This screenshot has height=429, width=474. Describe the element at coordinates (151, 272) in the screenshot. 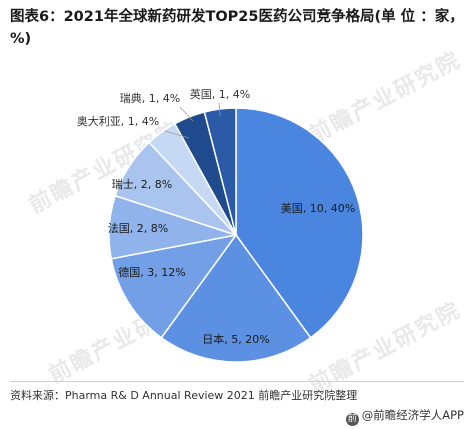

I see `data-label: 德国, 3, 12%` at that location.